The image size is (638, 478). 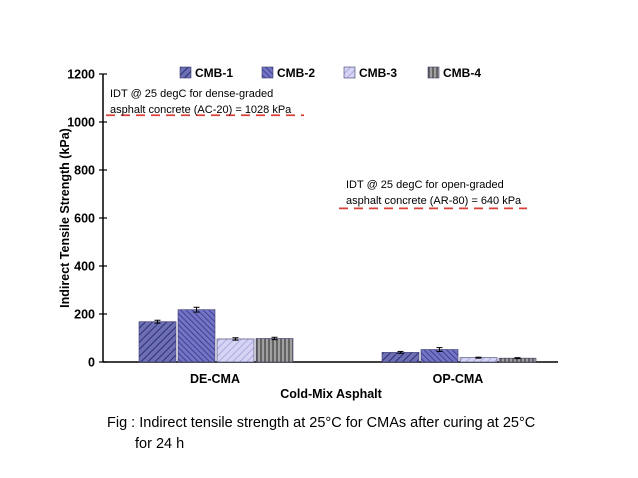 What do you see at coordinates (214, 73) in the screenshot?
I see `legend-label: CMB-1` at bounding box center [214, 73].